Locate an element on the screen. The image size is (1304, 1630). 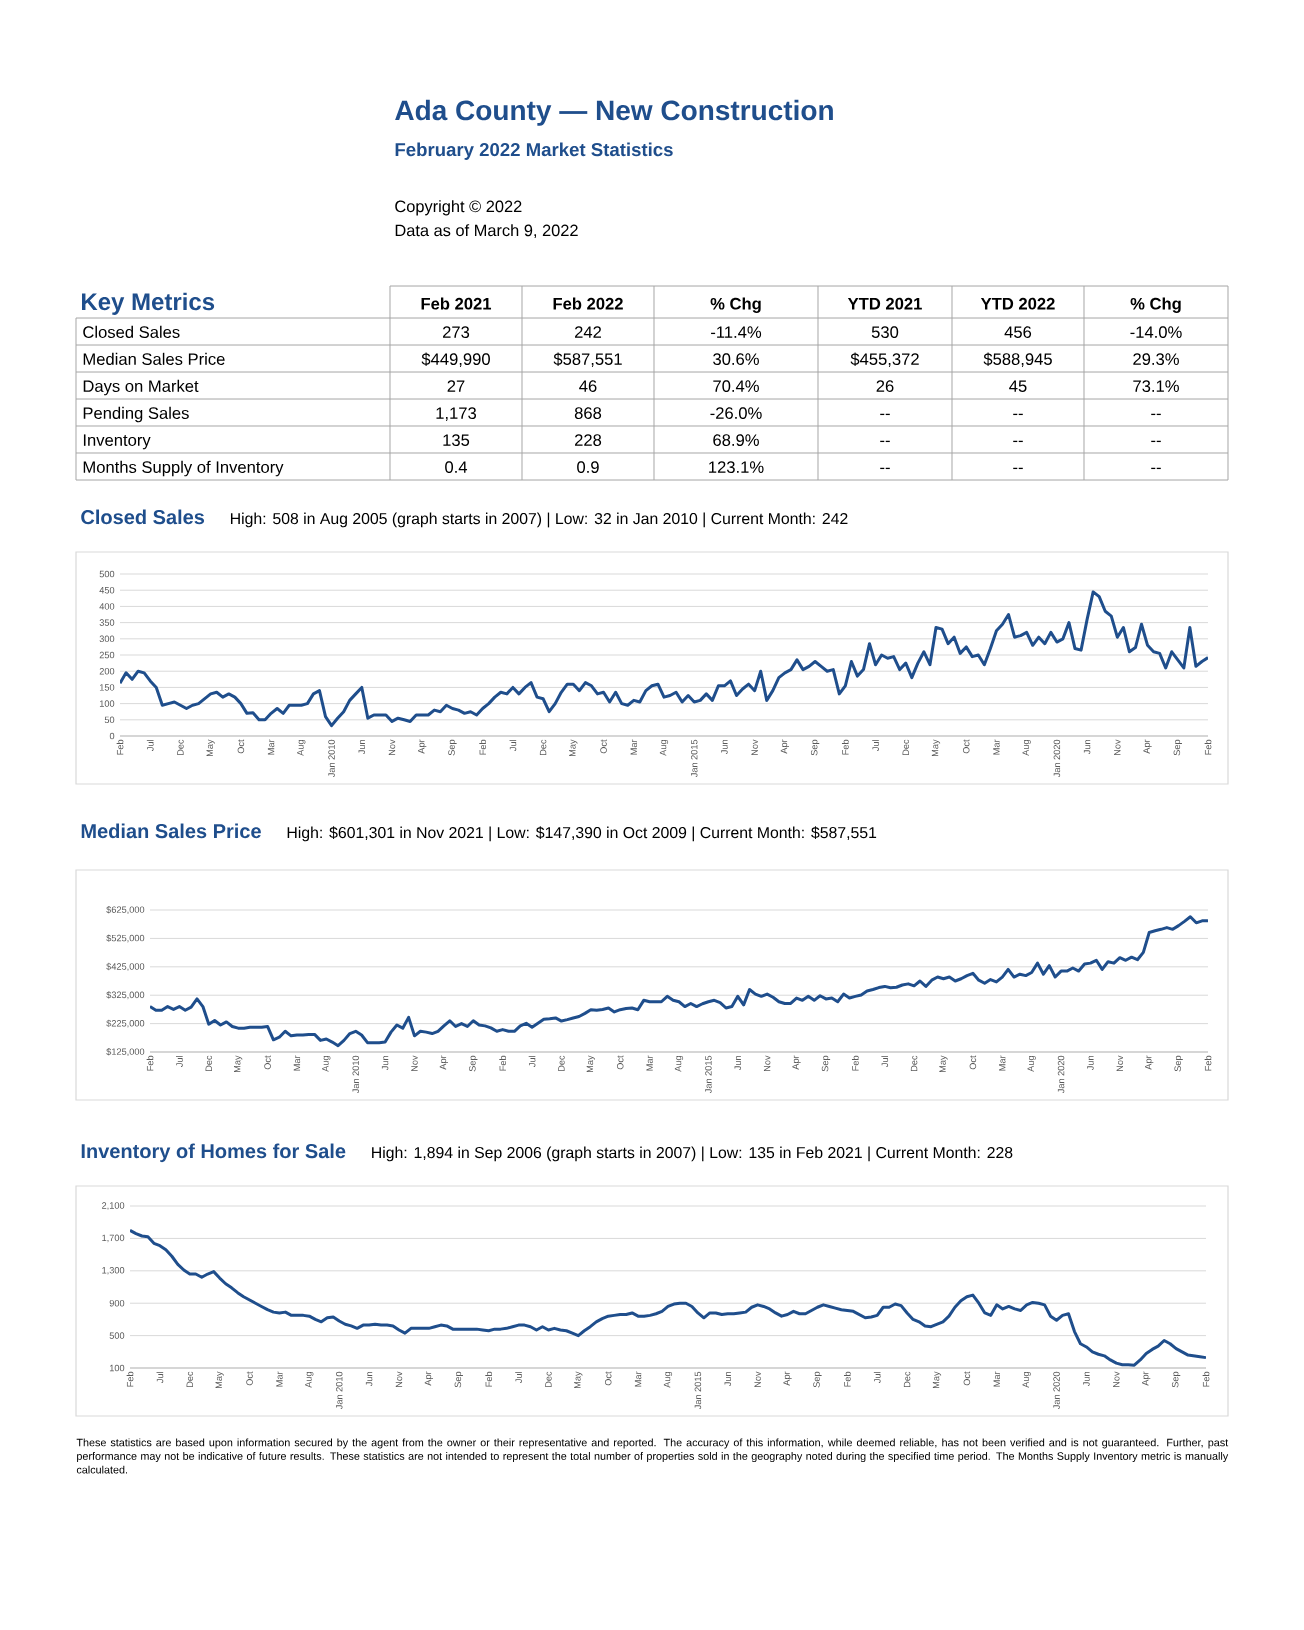
text: 530 is located at coordinates (885, 332).